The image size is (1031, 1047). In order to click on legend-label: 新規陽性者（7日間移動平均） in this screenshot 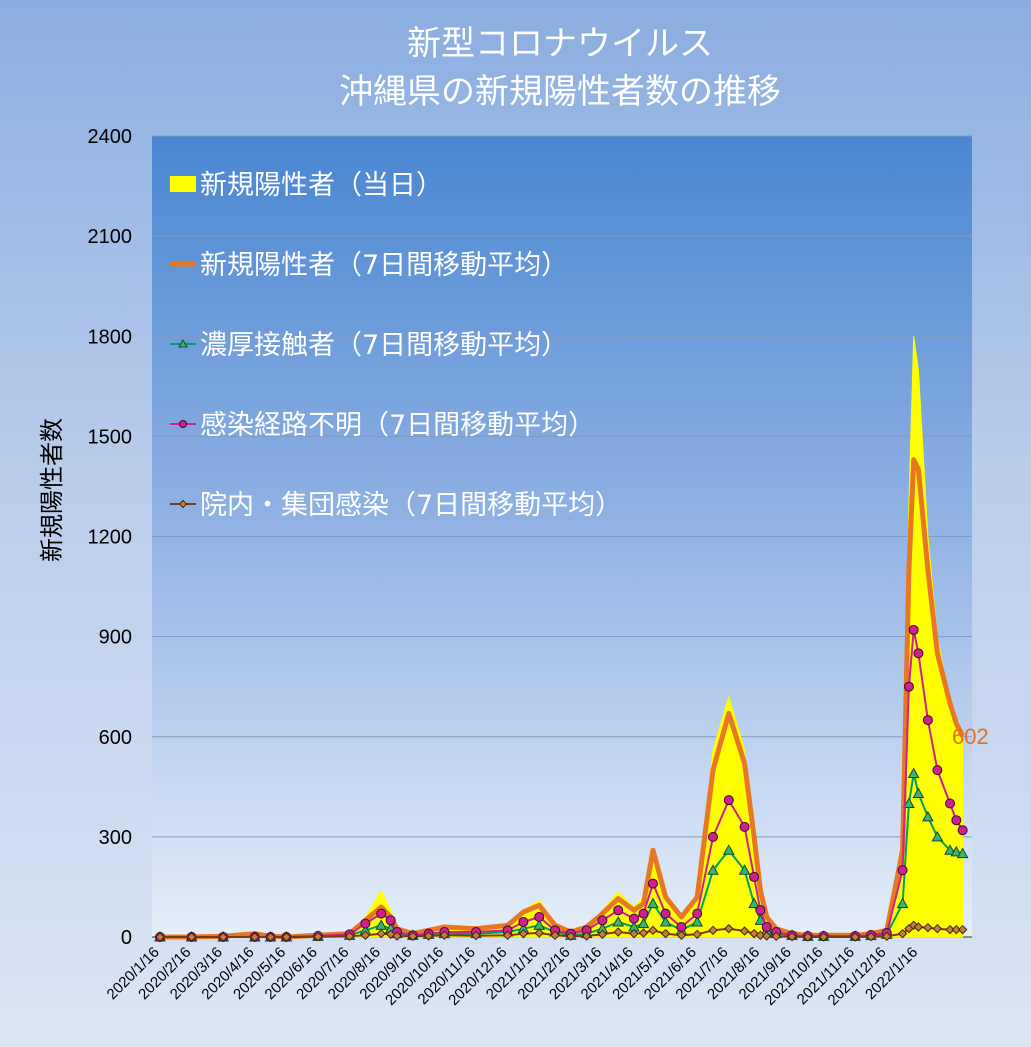, I will do `click(384, 265)`.